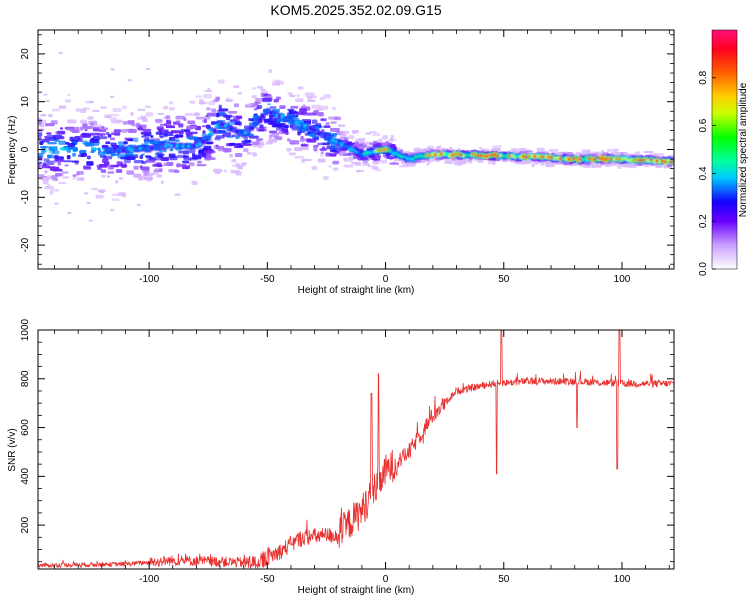 This screenshot has width=750, height=600. I want to click on snr-x-tick-label: 0, so click(386, 579).